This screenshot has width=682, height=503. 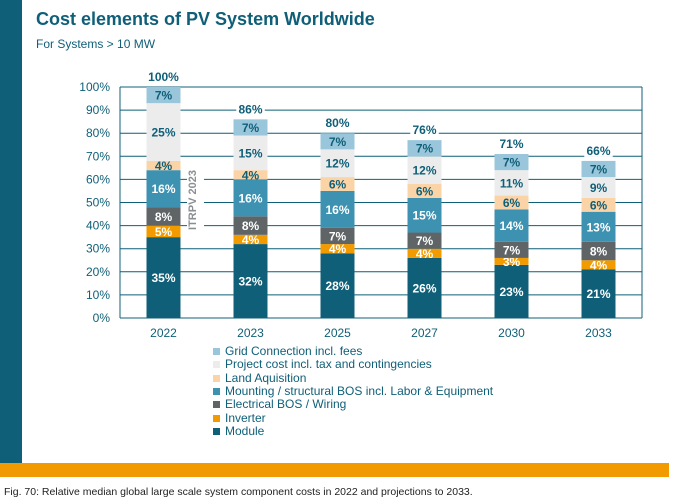 I want to click on data-label: 25%, so click(x=163, y=133).